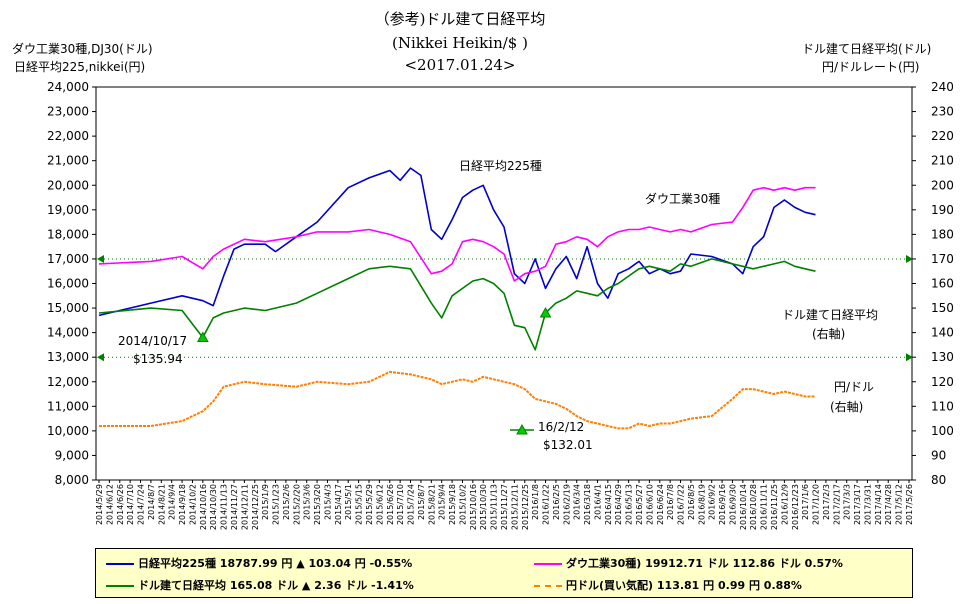 Image resolution: width=970 pixels, height=604 pixels. Describe the element at coordinates (255, 507) in the screenshot. I see `x-tick-label: 2014/12/25` at that location.